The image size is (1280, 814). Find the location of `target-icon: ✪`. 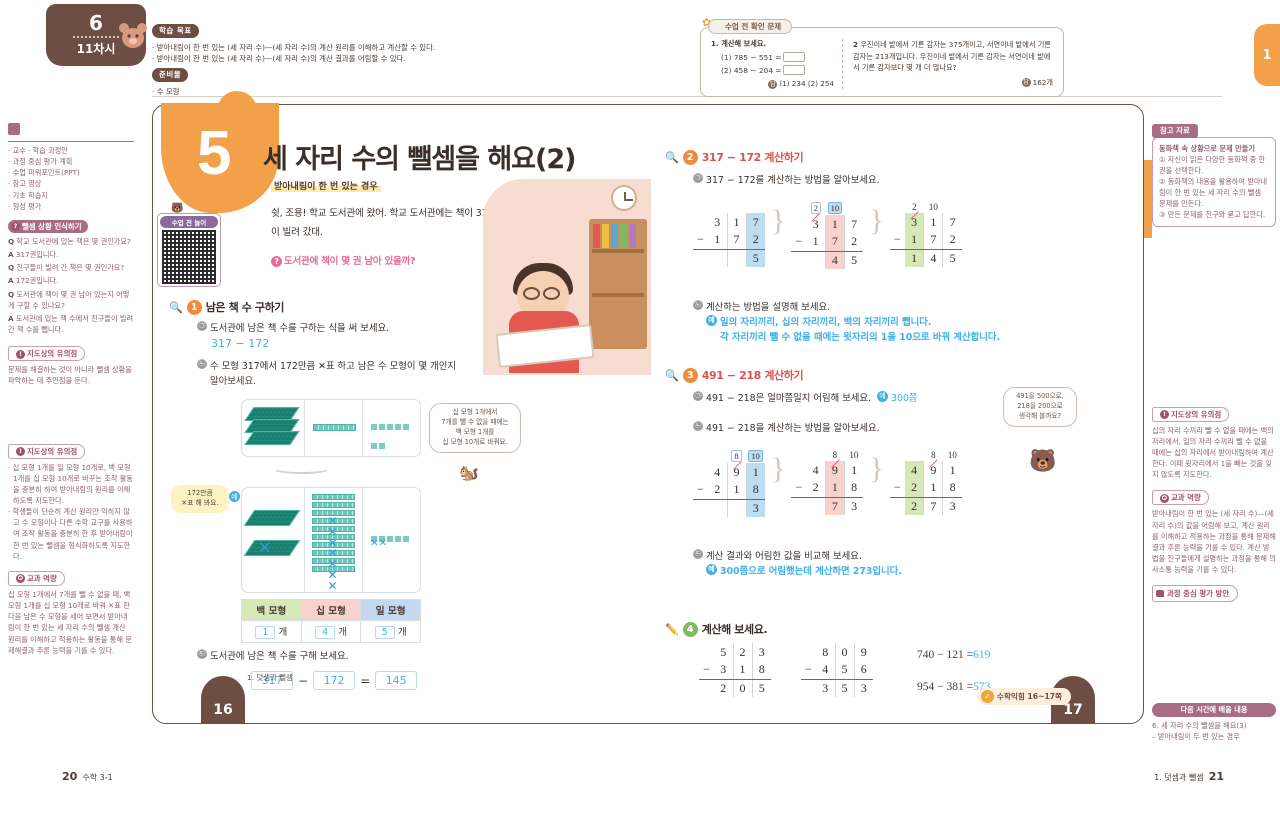

target-icon: ✪ is located at coordinates (20, 579).